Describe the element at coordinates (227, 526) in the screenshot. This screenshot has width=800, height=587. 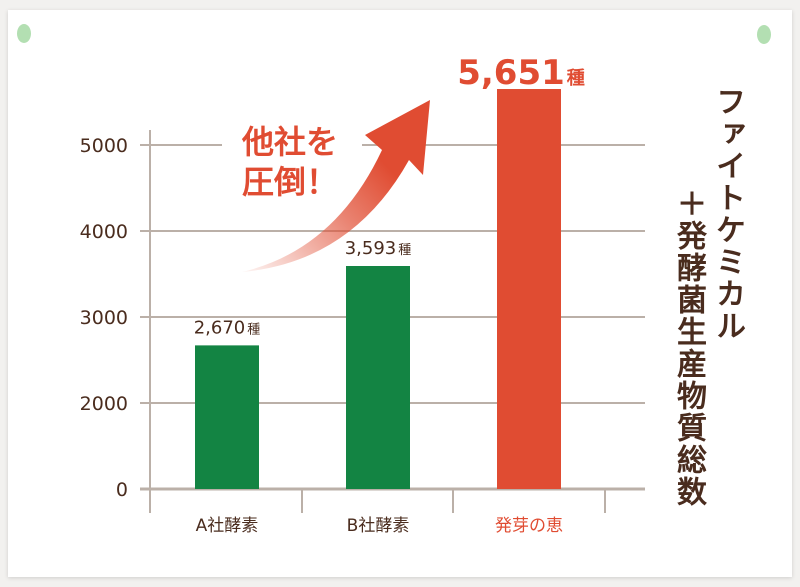
I see `x-tick-label: A社酵素` at that location.